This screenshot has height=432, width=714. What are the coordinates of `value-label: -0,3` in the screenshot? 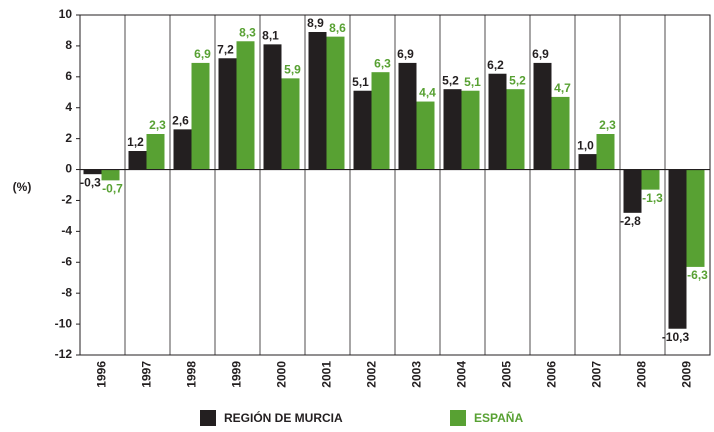 It's located at (90, 182).